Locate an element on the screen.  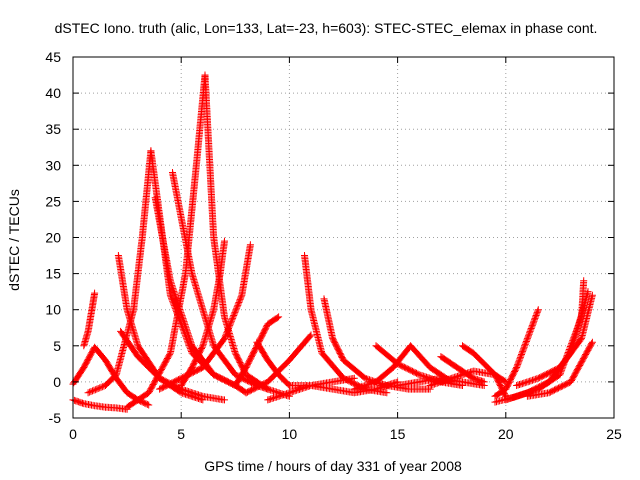
x-tick-label: 20 is located at coordinates (506, 434).